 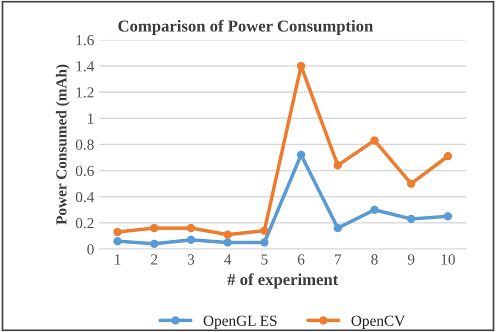 What do you see at coordinates (85, 92) in the screenshot?
I see `y-tick-label: 1.2` at bounding box center [85, 92].